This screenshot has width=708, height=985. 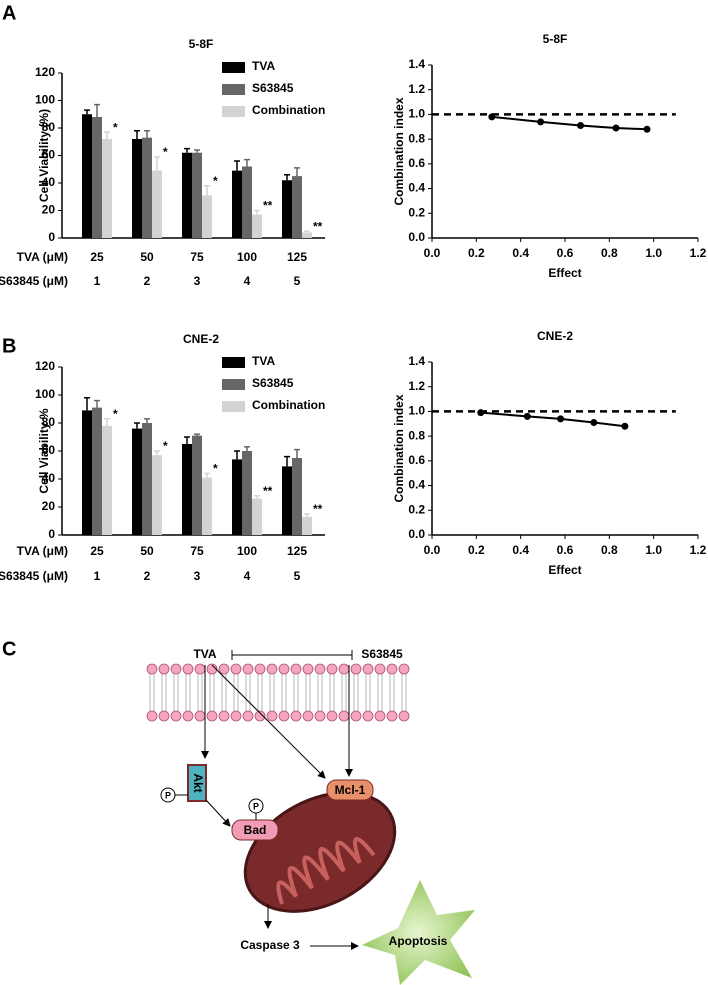 What do you see at coordinates (44, 450) in the screenshot?
I see `y-axis-label: Cell Viability %` at bounding box center [44, 450].